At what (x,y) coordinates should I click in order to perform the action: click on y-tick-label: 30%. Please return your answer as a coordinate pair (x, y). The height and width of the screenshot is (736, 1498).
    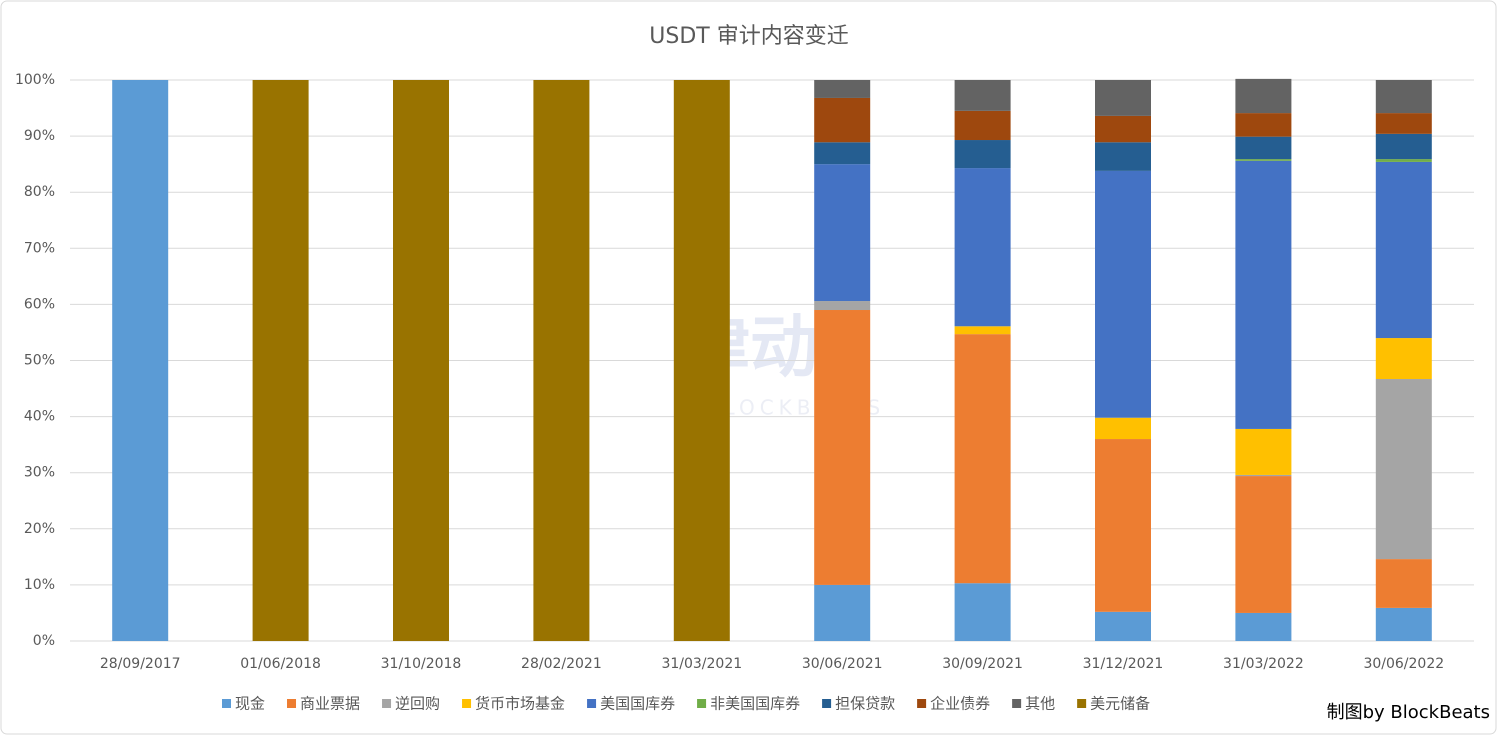
    Looking at the image, I should click on (39, 473).